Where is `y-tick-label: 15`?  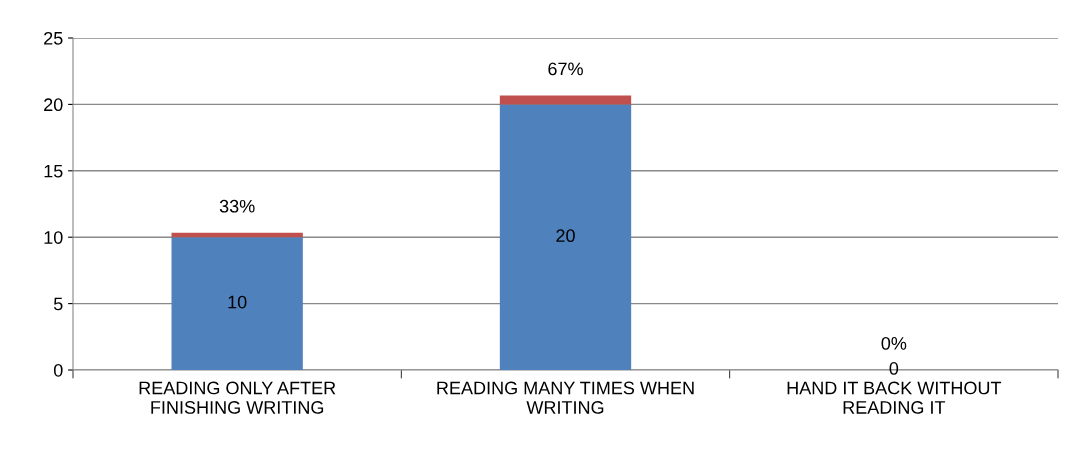
y-tick-label: 15 is located at coordinates (53, 171).